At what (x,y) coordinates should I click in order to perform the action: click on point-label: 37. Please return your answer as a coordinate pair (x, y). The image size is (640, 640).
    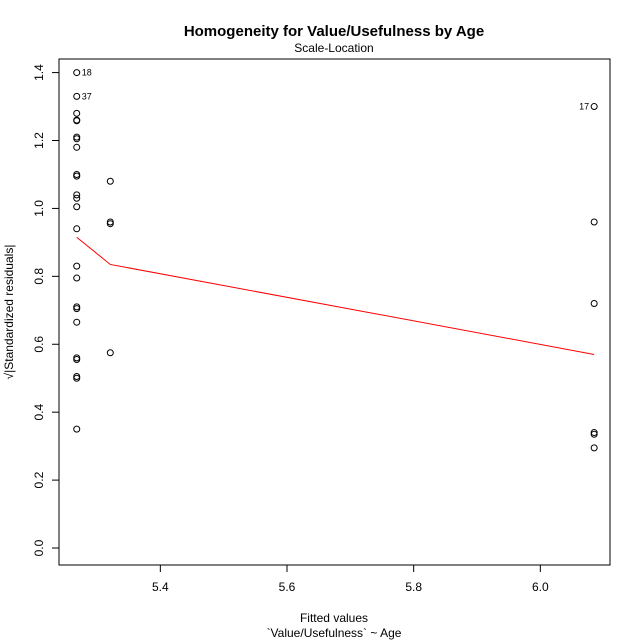
    Looking at the image, I should click on (87, 96).